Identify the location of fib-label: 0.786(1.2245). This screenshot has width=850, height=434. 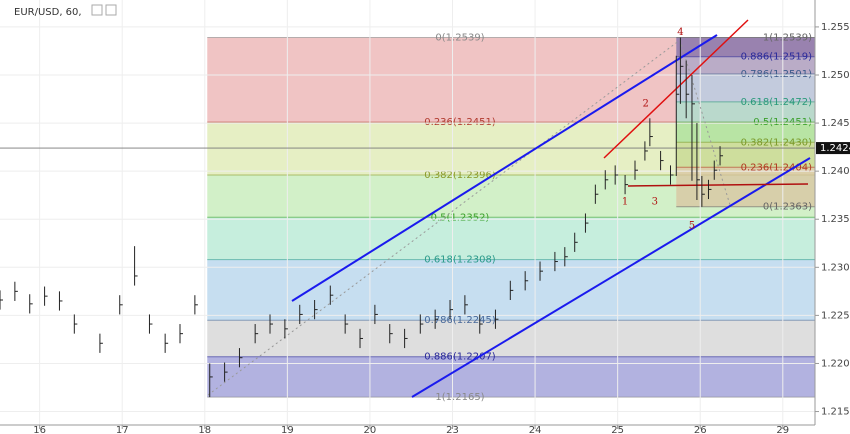
(460, 320).